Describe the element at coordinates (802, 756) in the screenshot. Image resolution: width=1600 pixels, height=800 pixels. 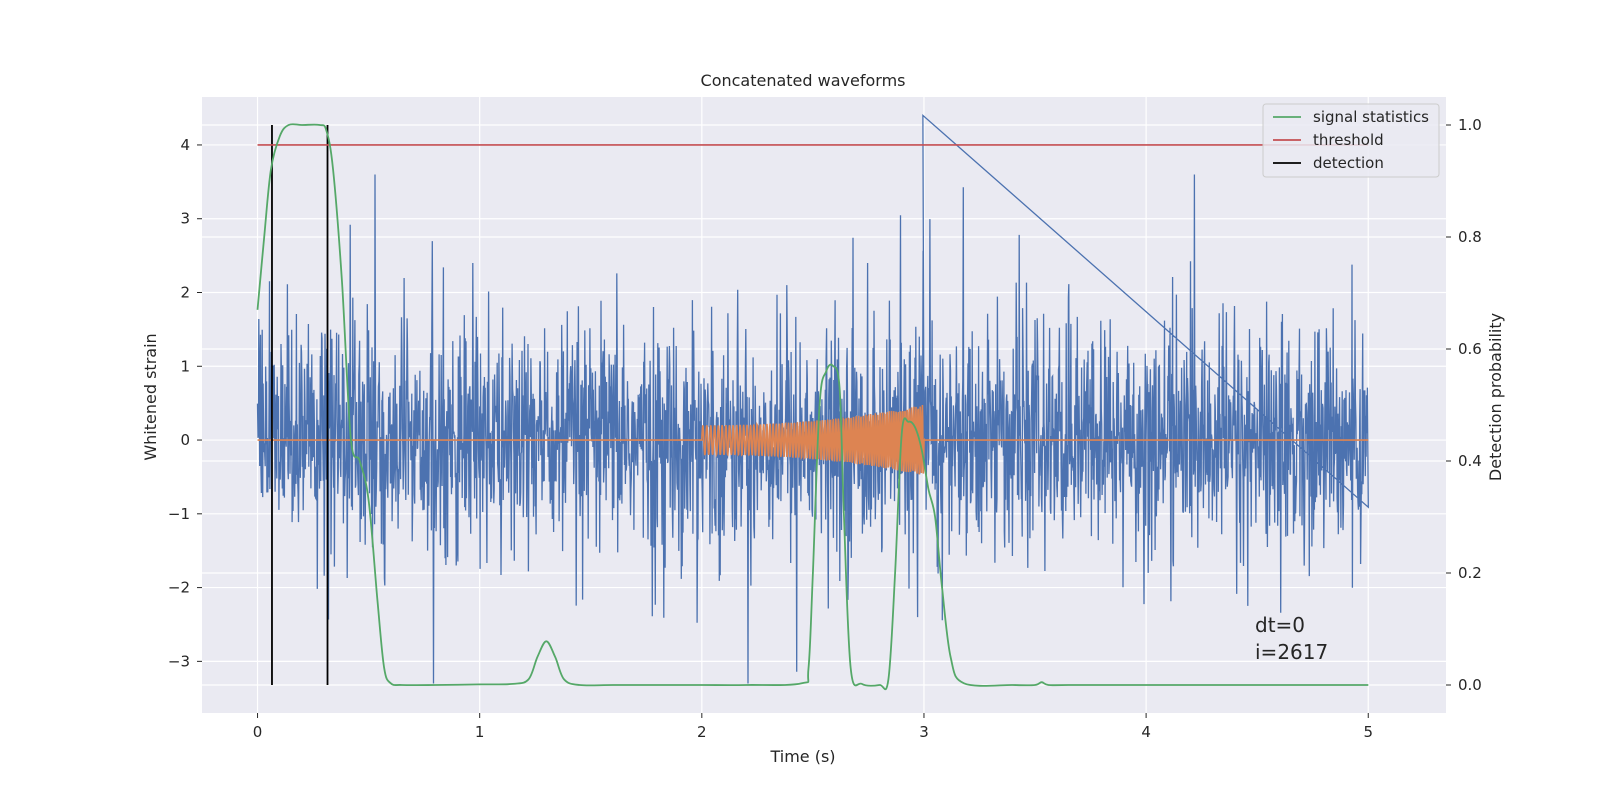
I see `x-axis-title: Time (s)` at that location.